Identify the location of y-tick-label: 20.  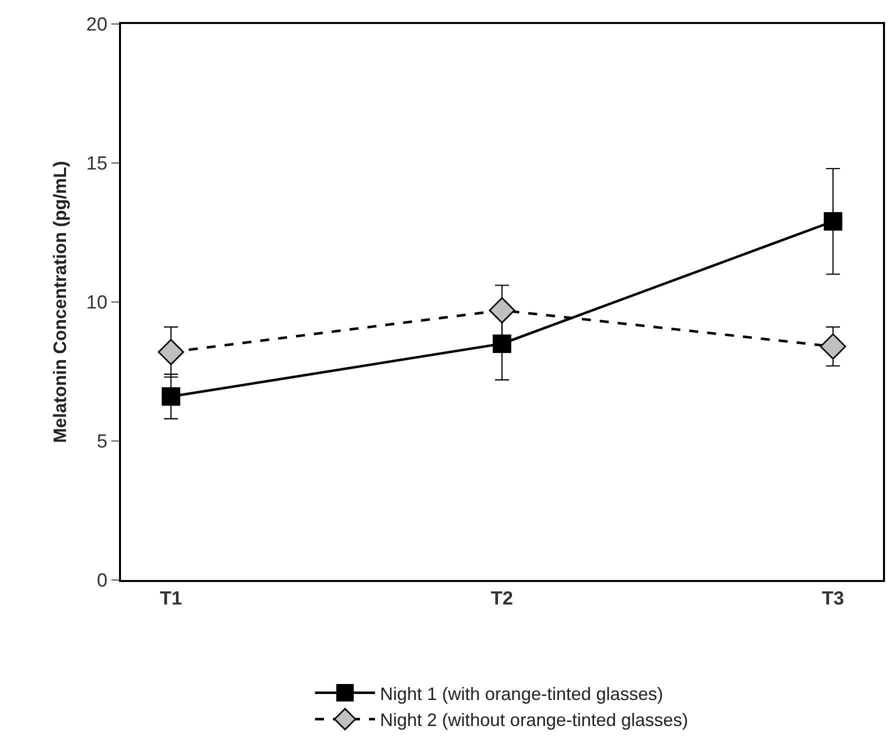
(97, 25).